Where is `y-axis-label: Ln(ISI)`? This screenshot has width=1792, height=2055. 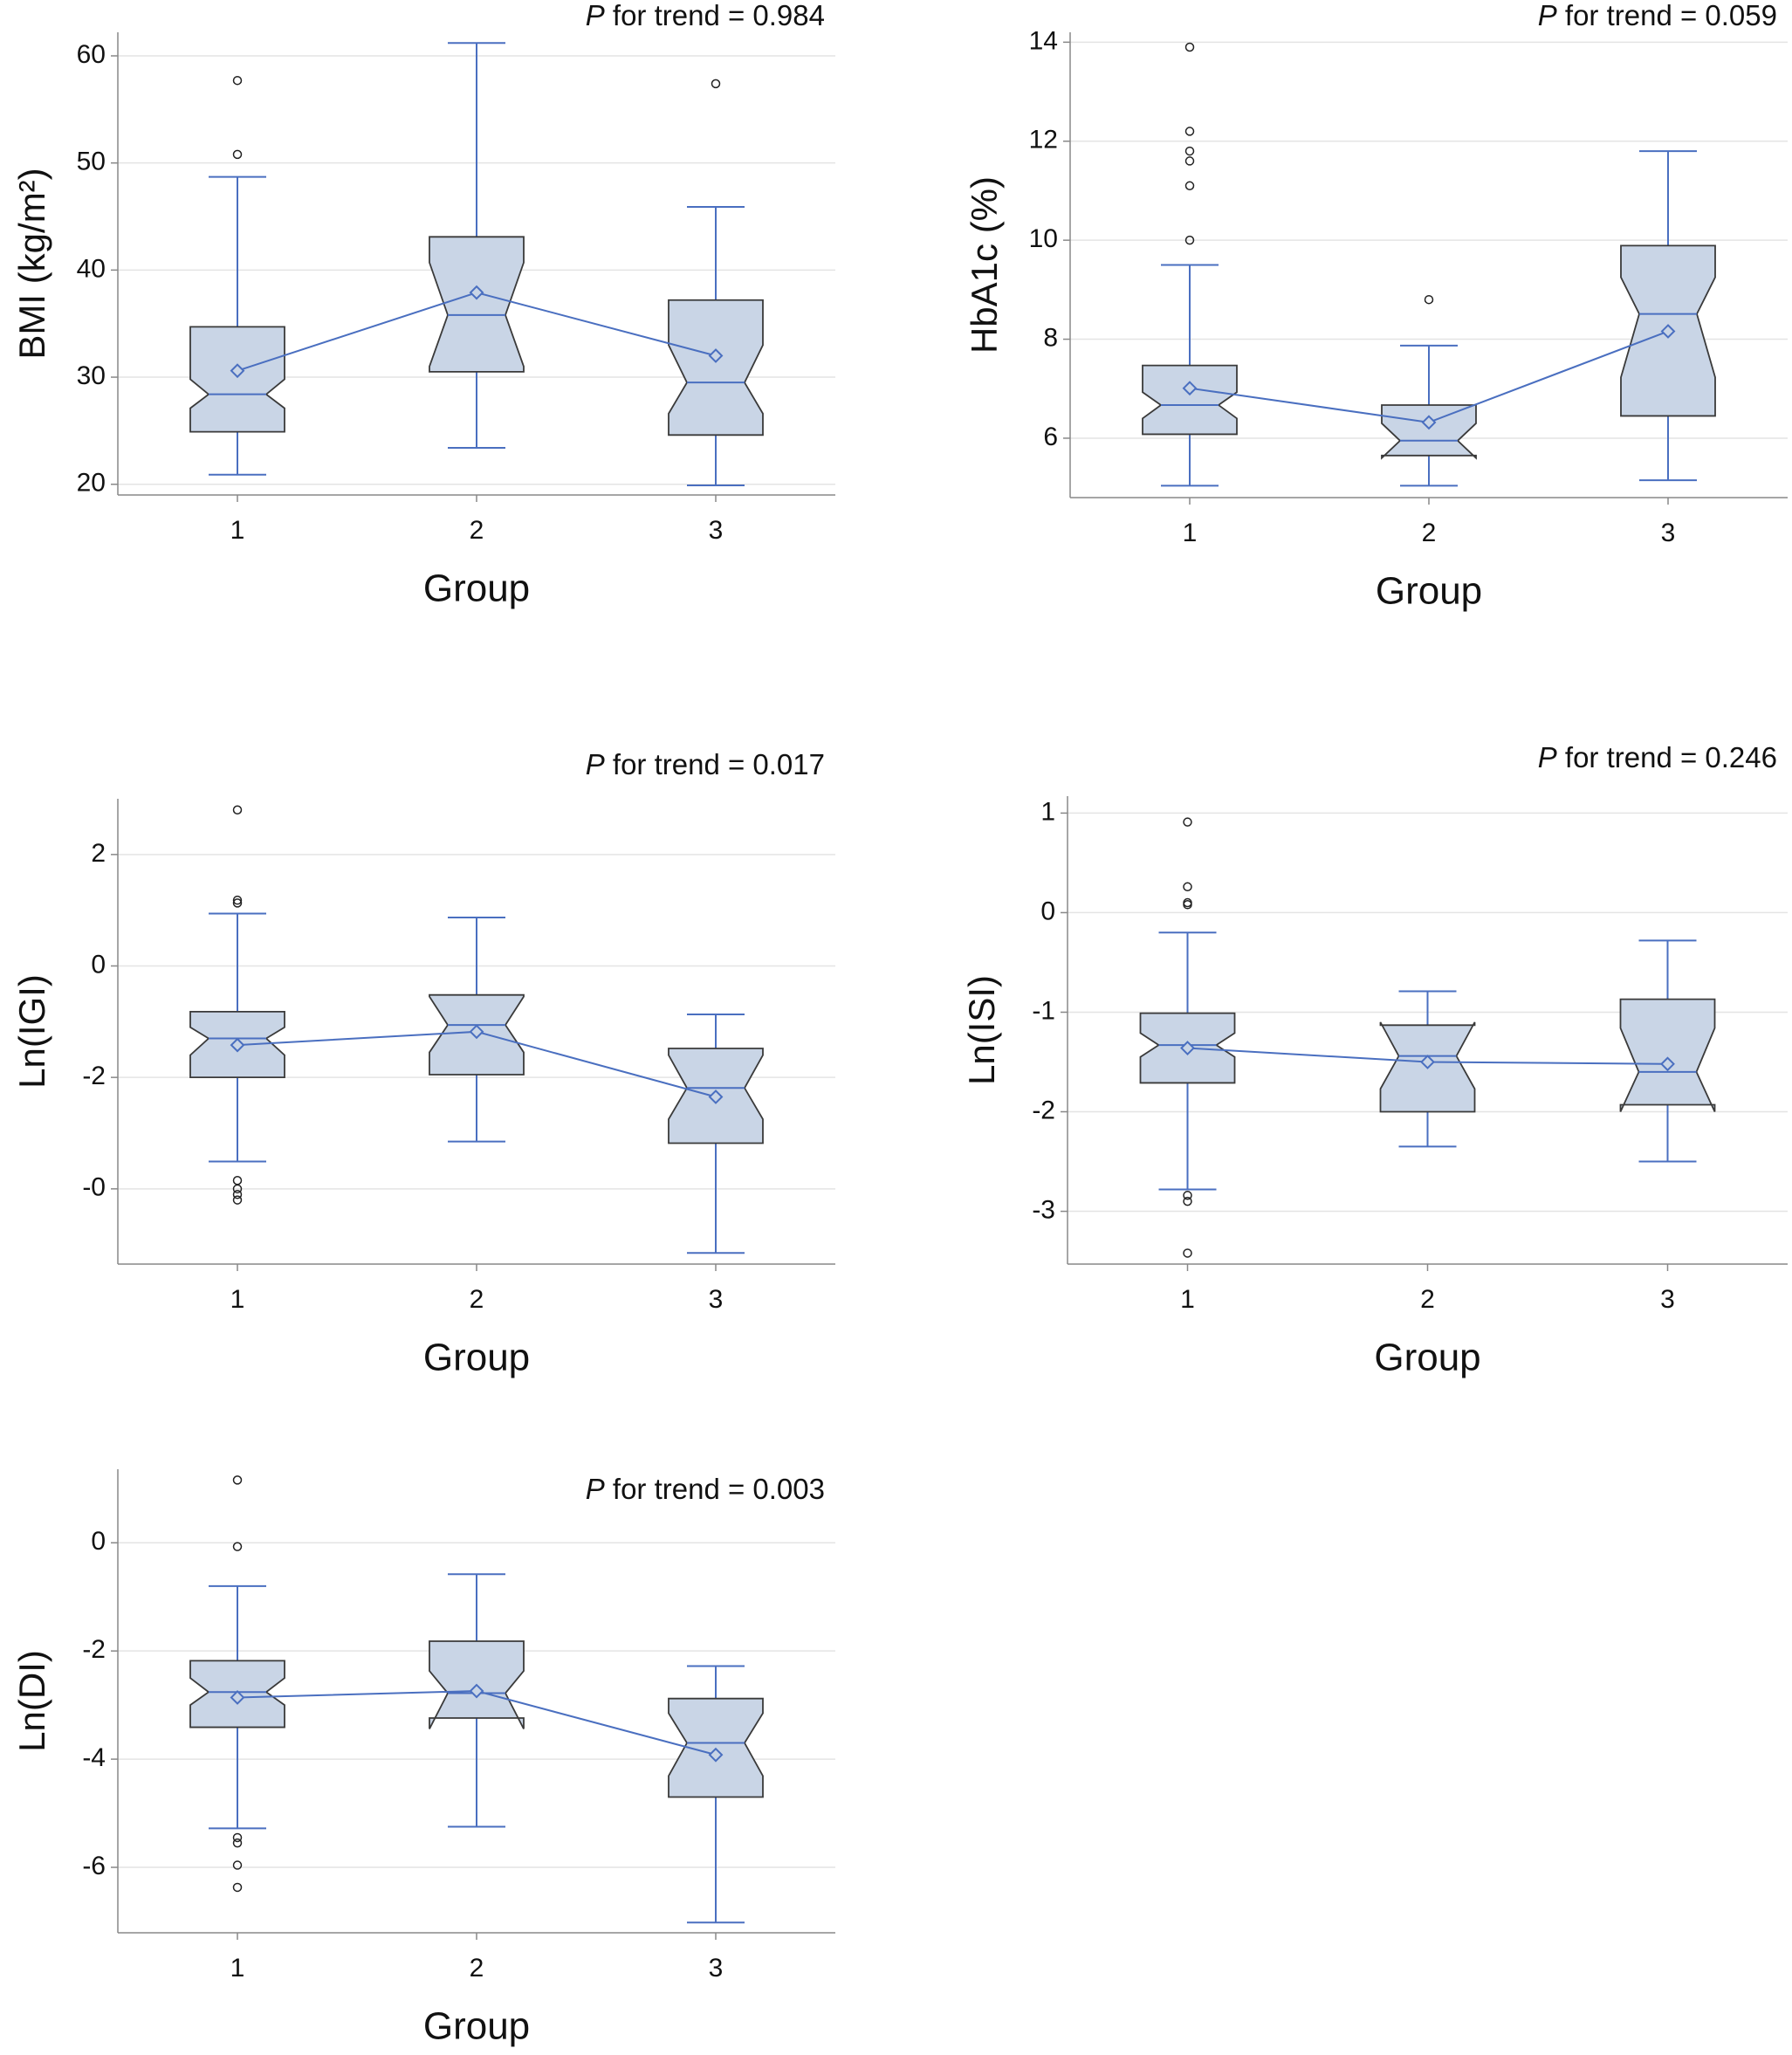
y-axis-label: Ln(ISI) is located at coordinates (981, 1030).